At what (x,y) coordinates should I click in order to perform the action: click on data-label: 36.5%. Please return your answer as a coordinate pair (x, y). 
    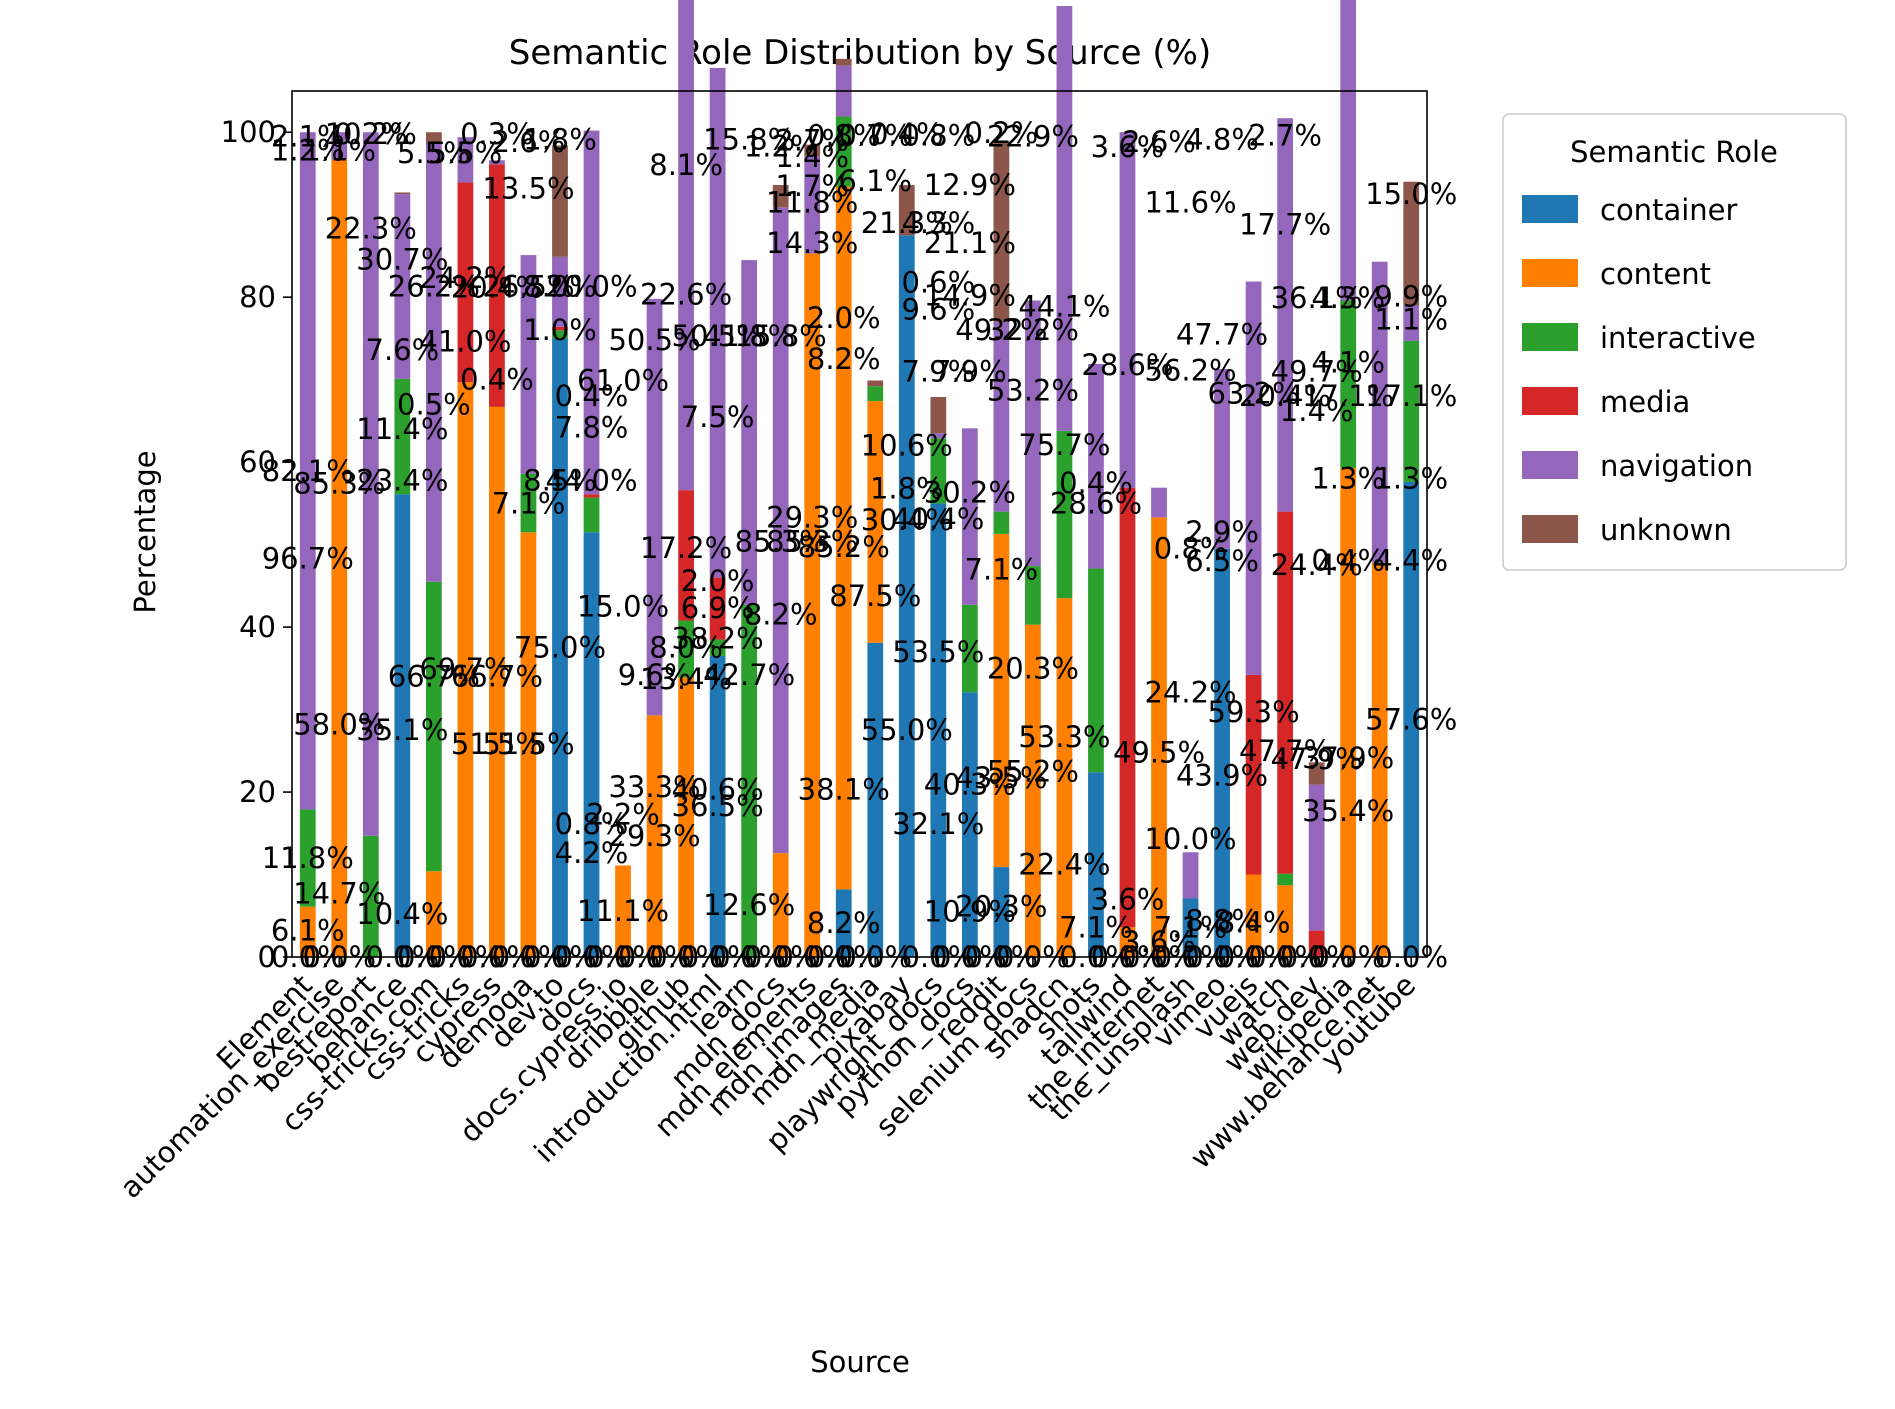
    Looking at the image, I should click on (718, 806).